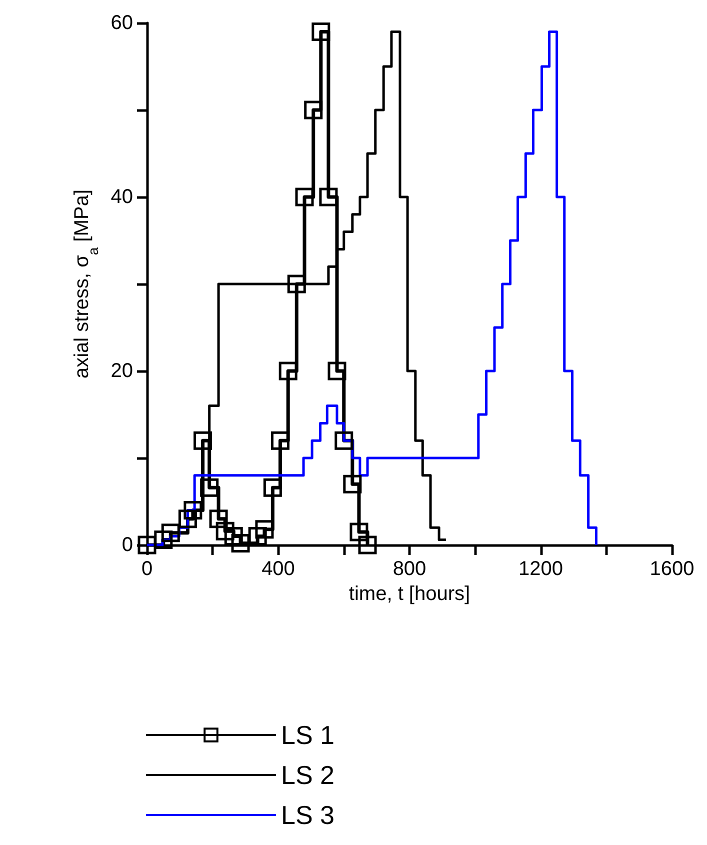  I want to click on x-tick-label: 1600, so click(672, 569).